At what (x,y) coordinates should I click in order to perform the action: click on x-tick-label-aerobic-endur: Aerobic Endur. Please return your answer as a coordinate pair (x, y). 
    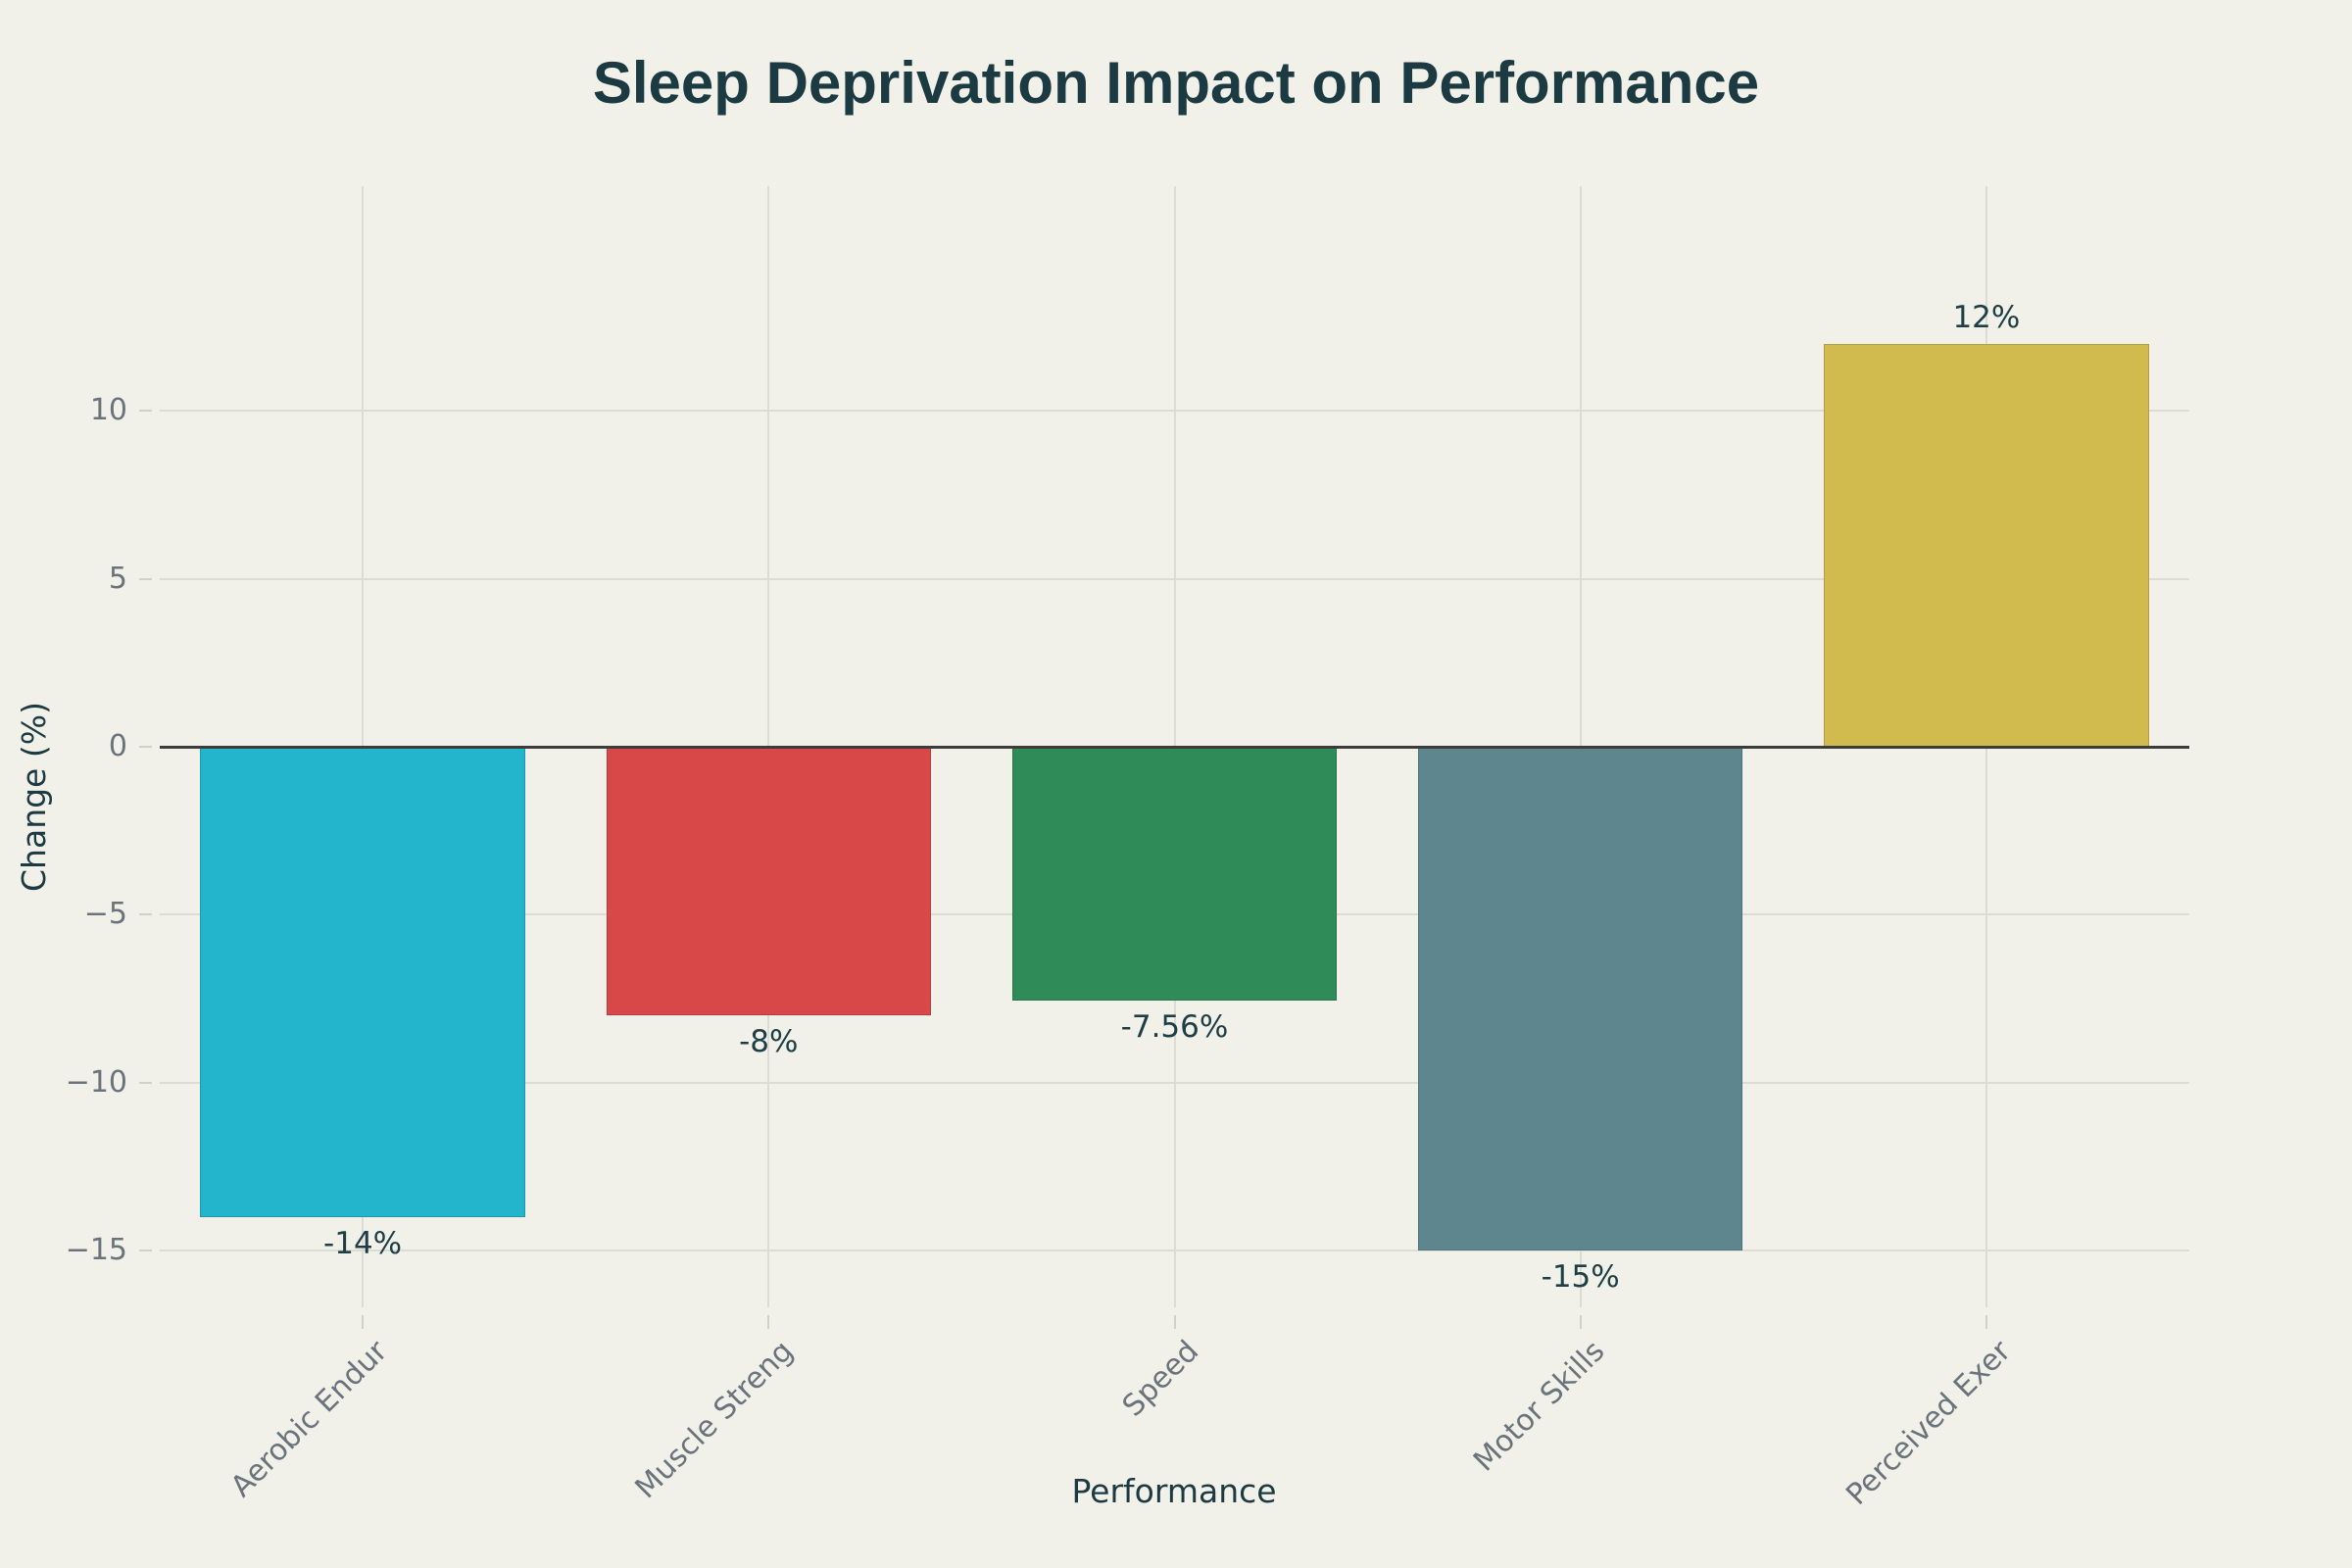
    Looking at the image, I should click on (309, 1419).